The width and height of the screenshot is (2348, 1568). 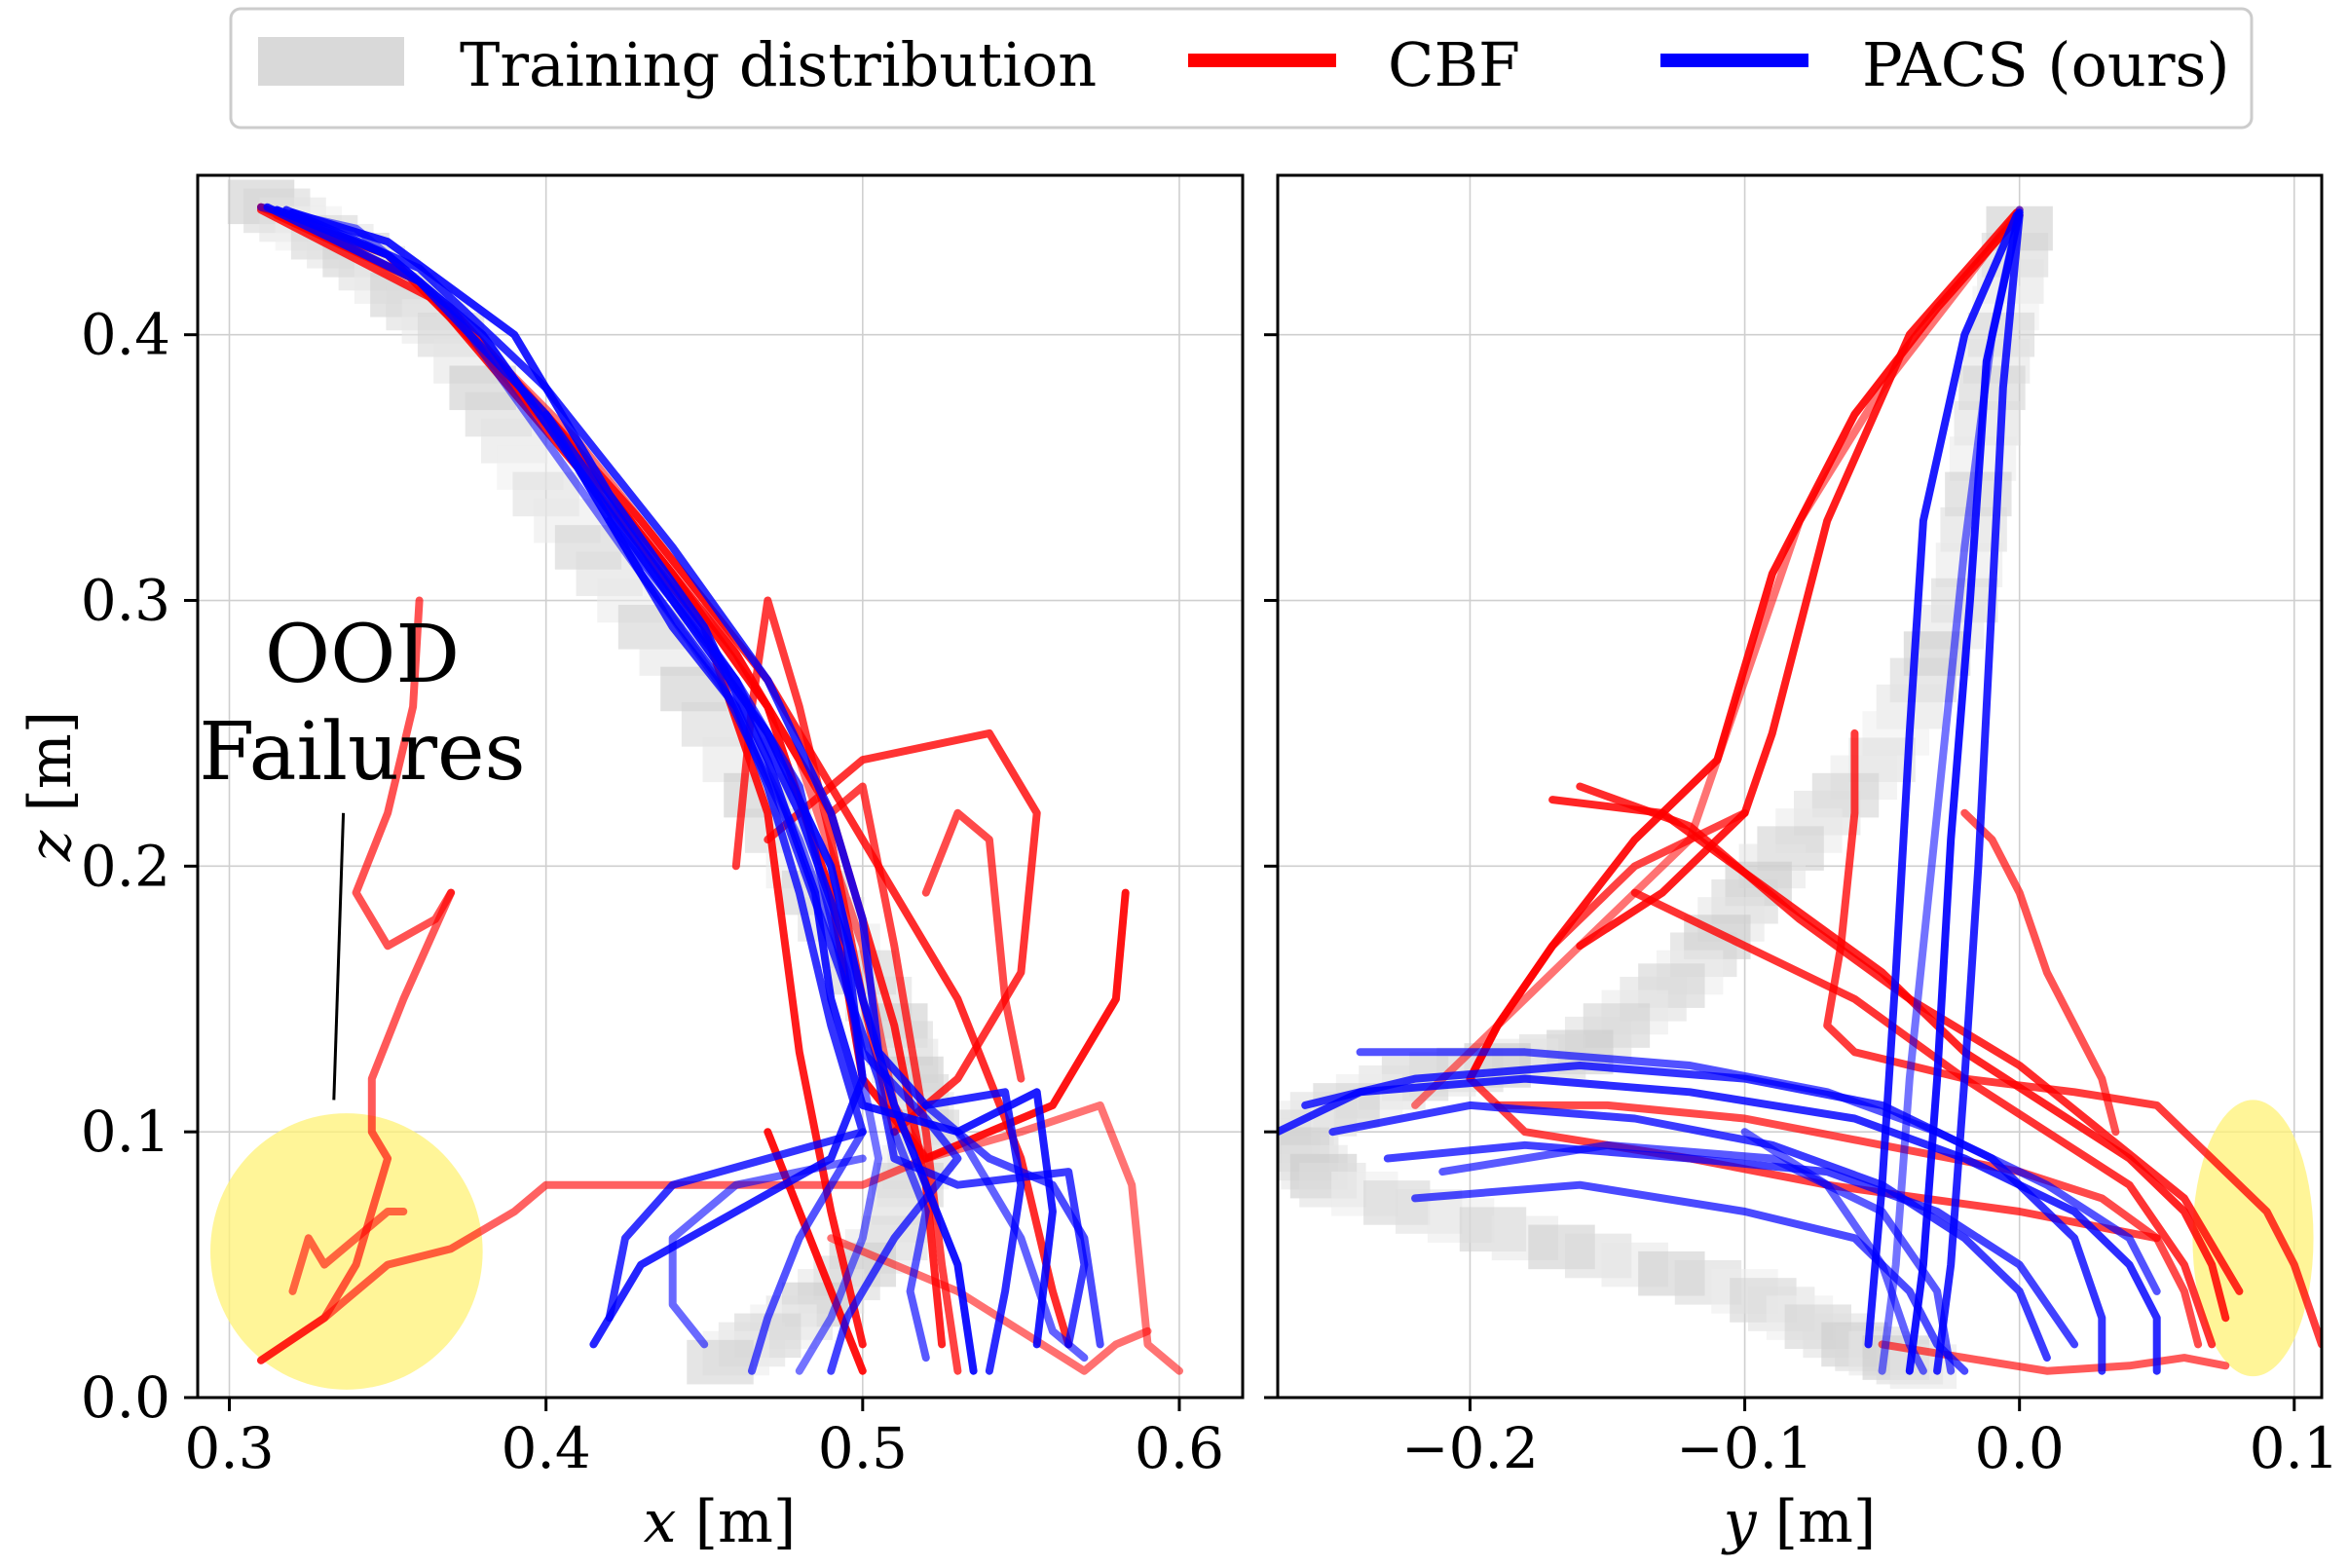 I want to click on left-xtick-label-3: 0.6, so click(x=1179, y=1448).